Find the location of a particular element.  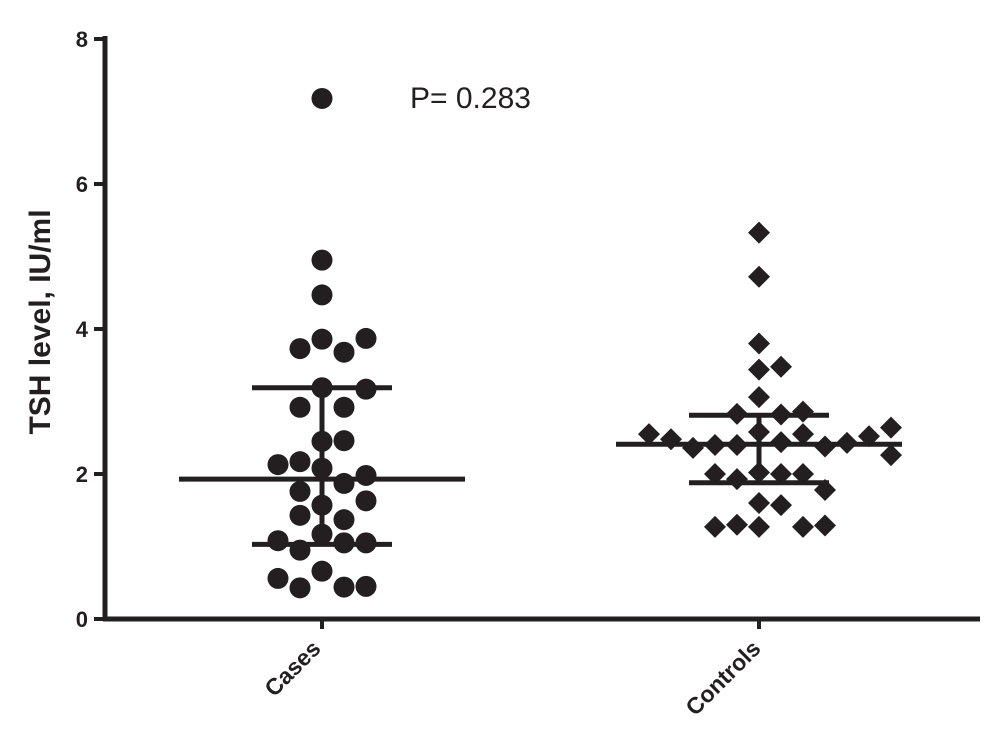

p-value-annotation: P= 0.283 is located at coordinates (470, 98).